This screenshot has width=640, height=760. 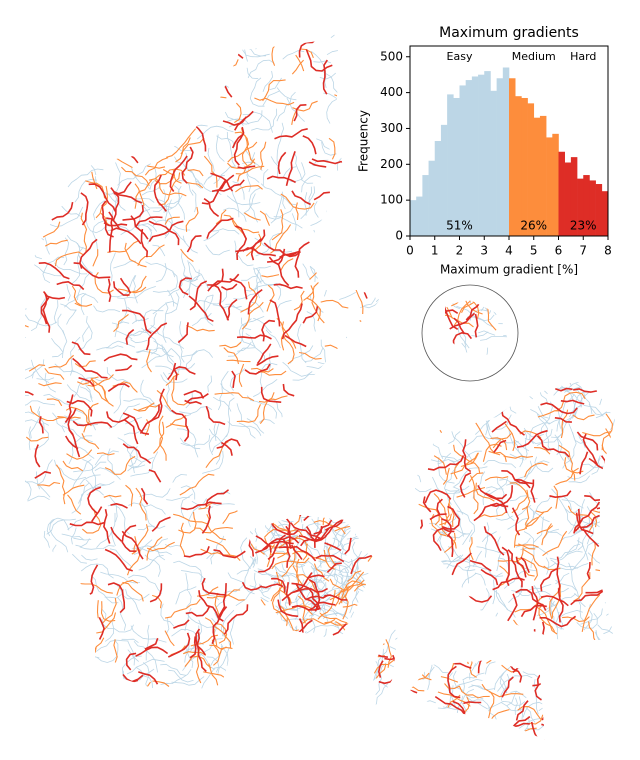 I want to click on x-tick-label: 6, so click(x=559, y=251).